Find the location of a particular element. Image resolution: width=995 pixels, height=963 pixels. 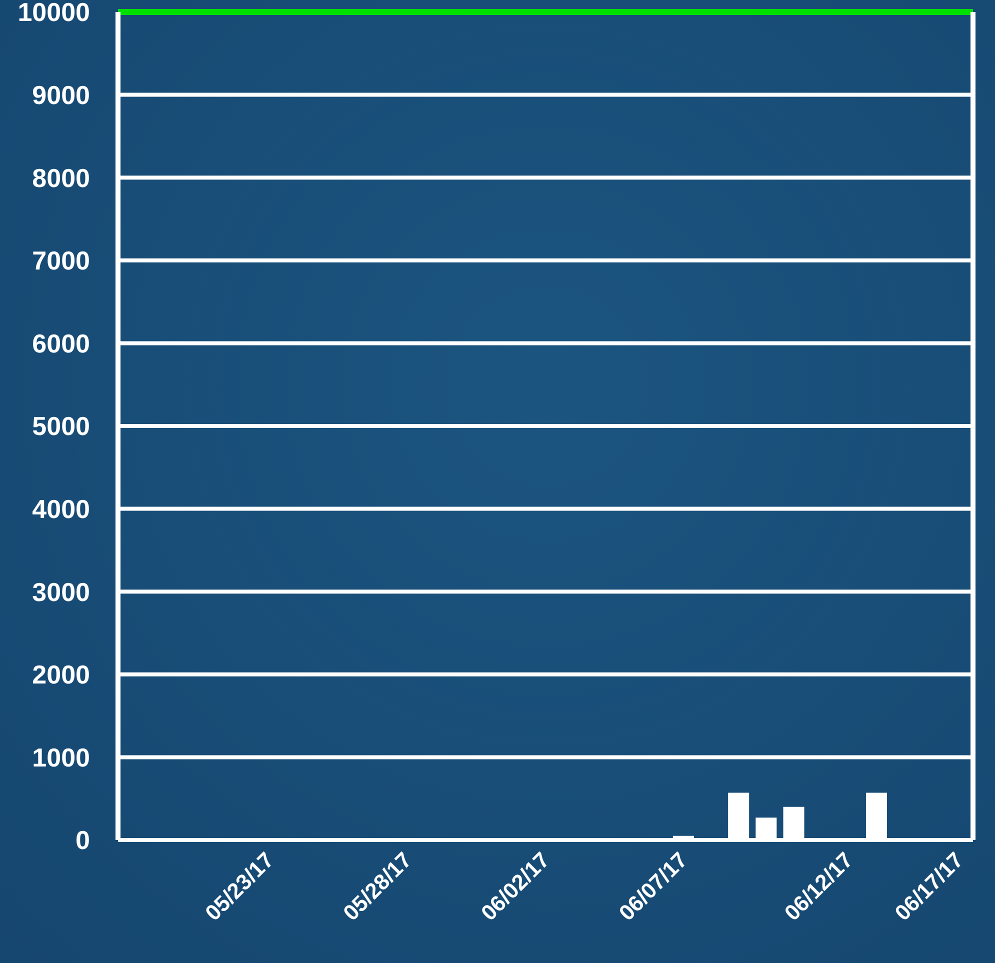

y-tick-label: 9000 is located at coordinates (61, 95).